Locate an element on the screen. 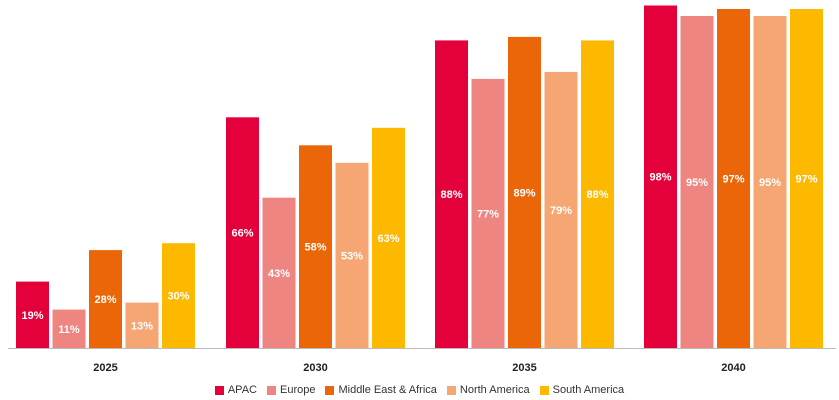  data-label: 11% is located at coordinates (69, 330).